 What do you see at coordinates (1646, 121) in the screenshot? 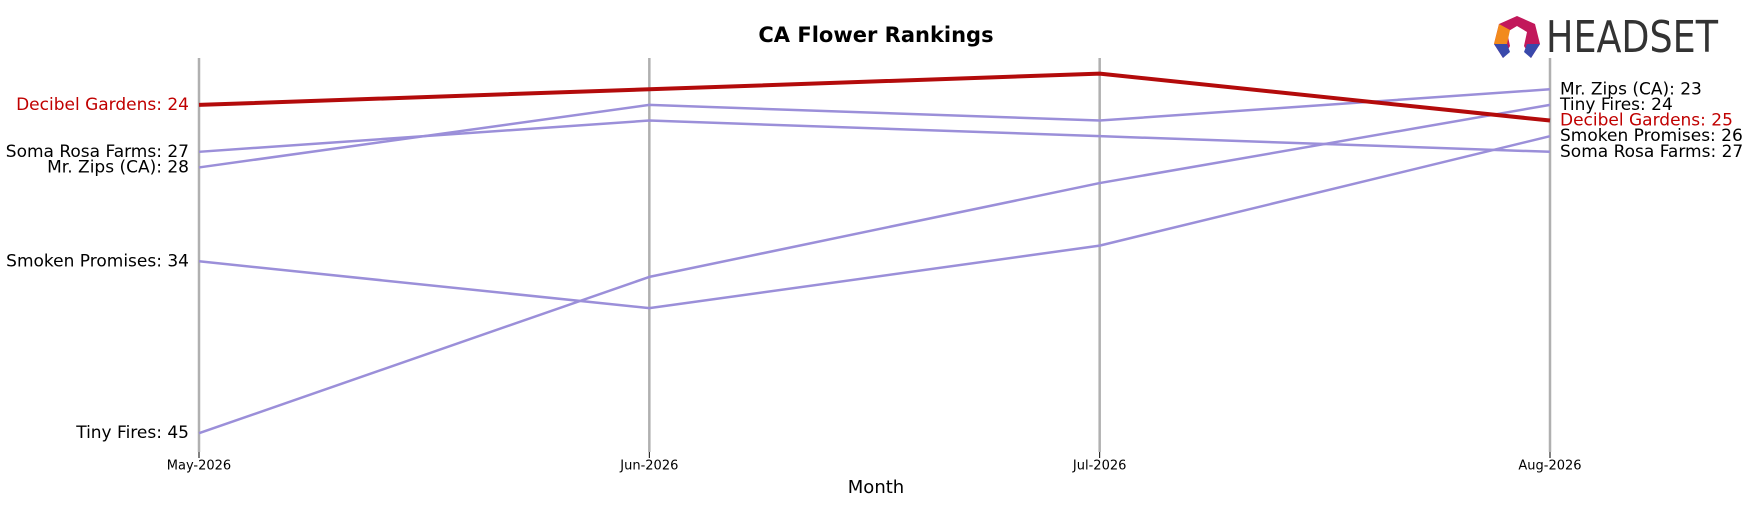
I see `end-label: Decibel Gardens: 25` at bounding box center [1646, 121].